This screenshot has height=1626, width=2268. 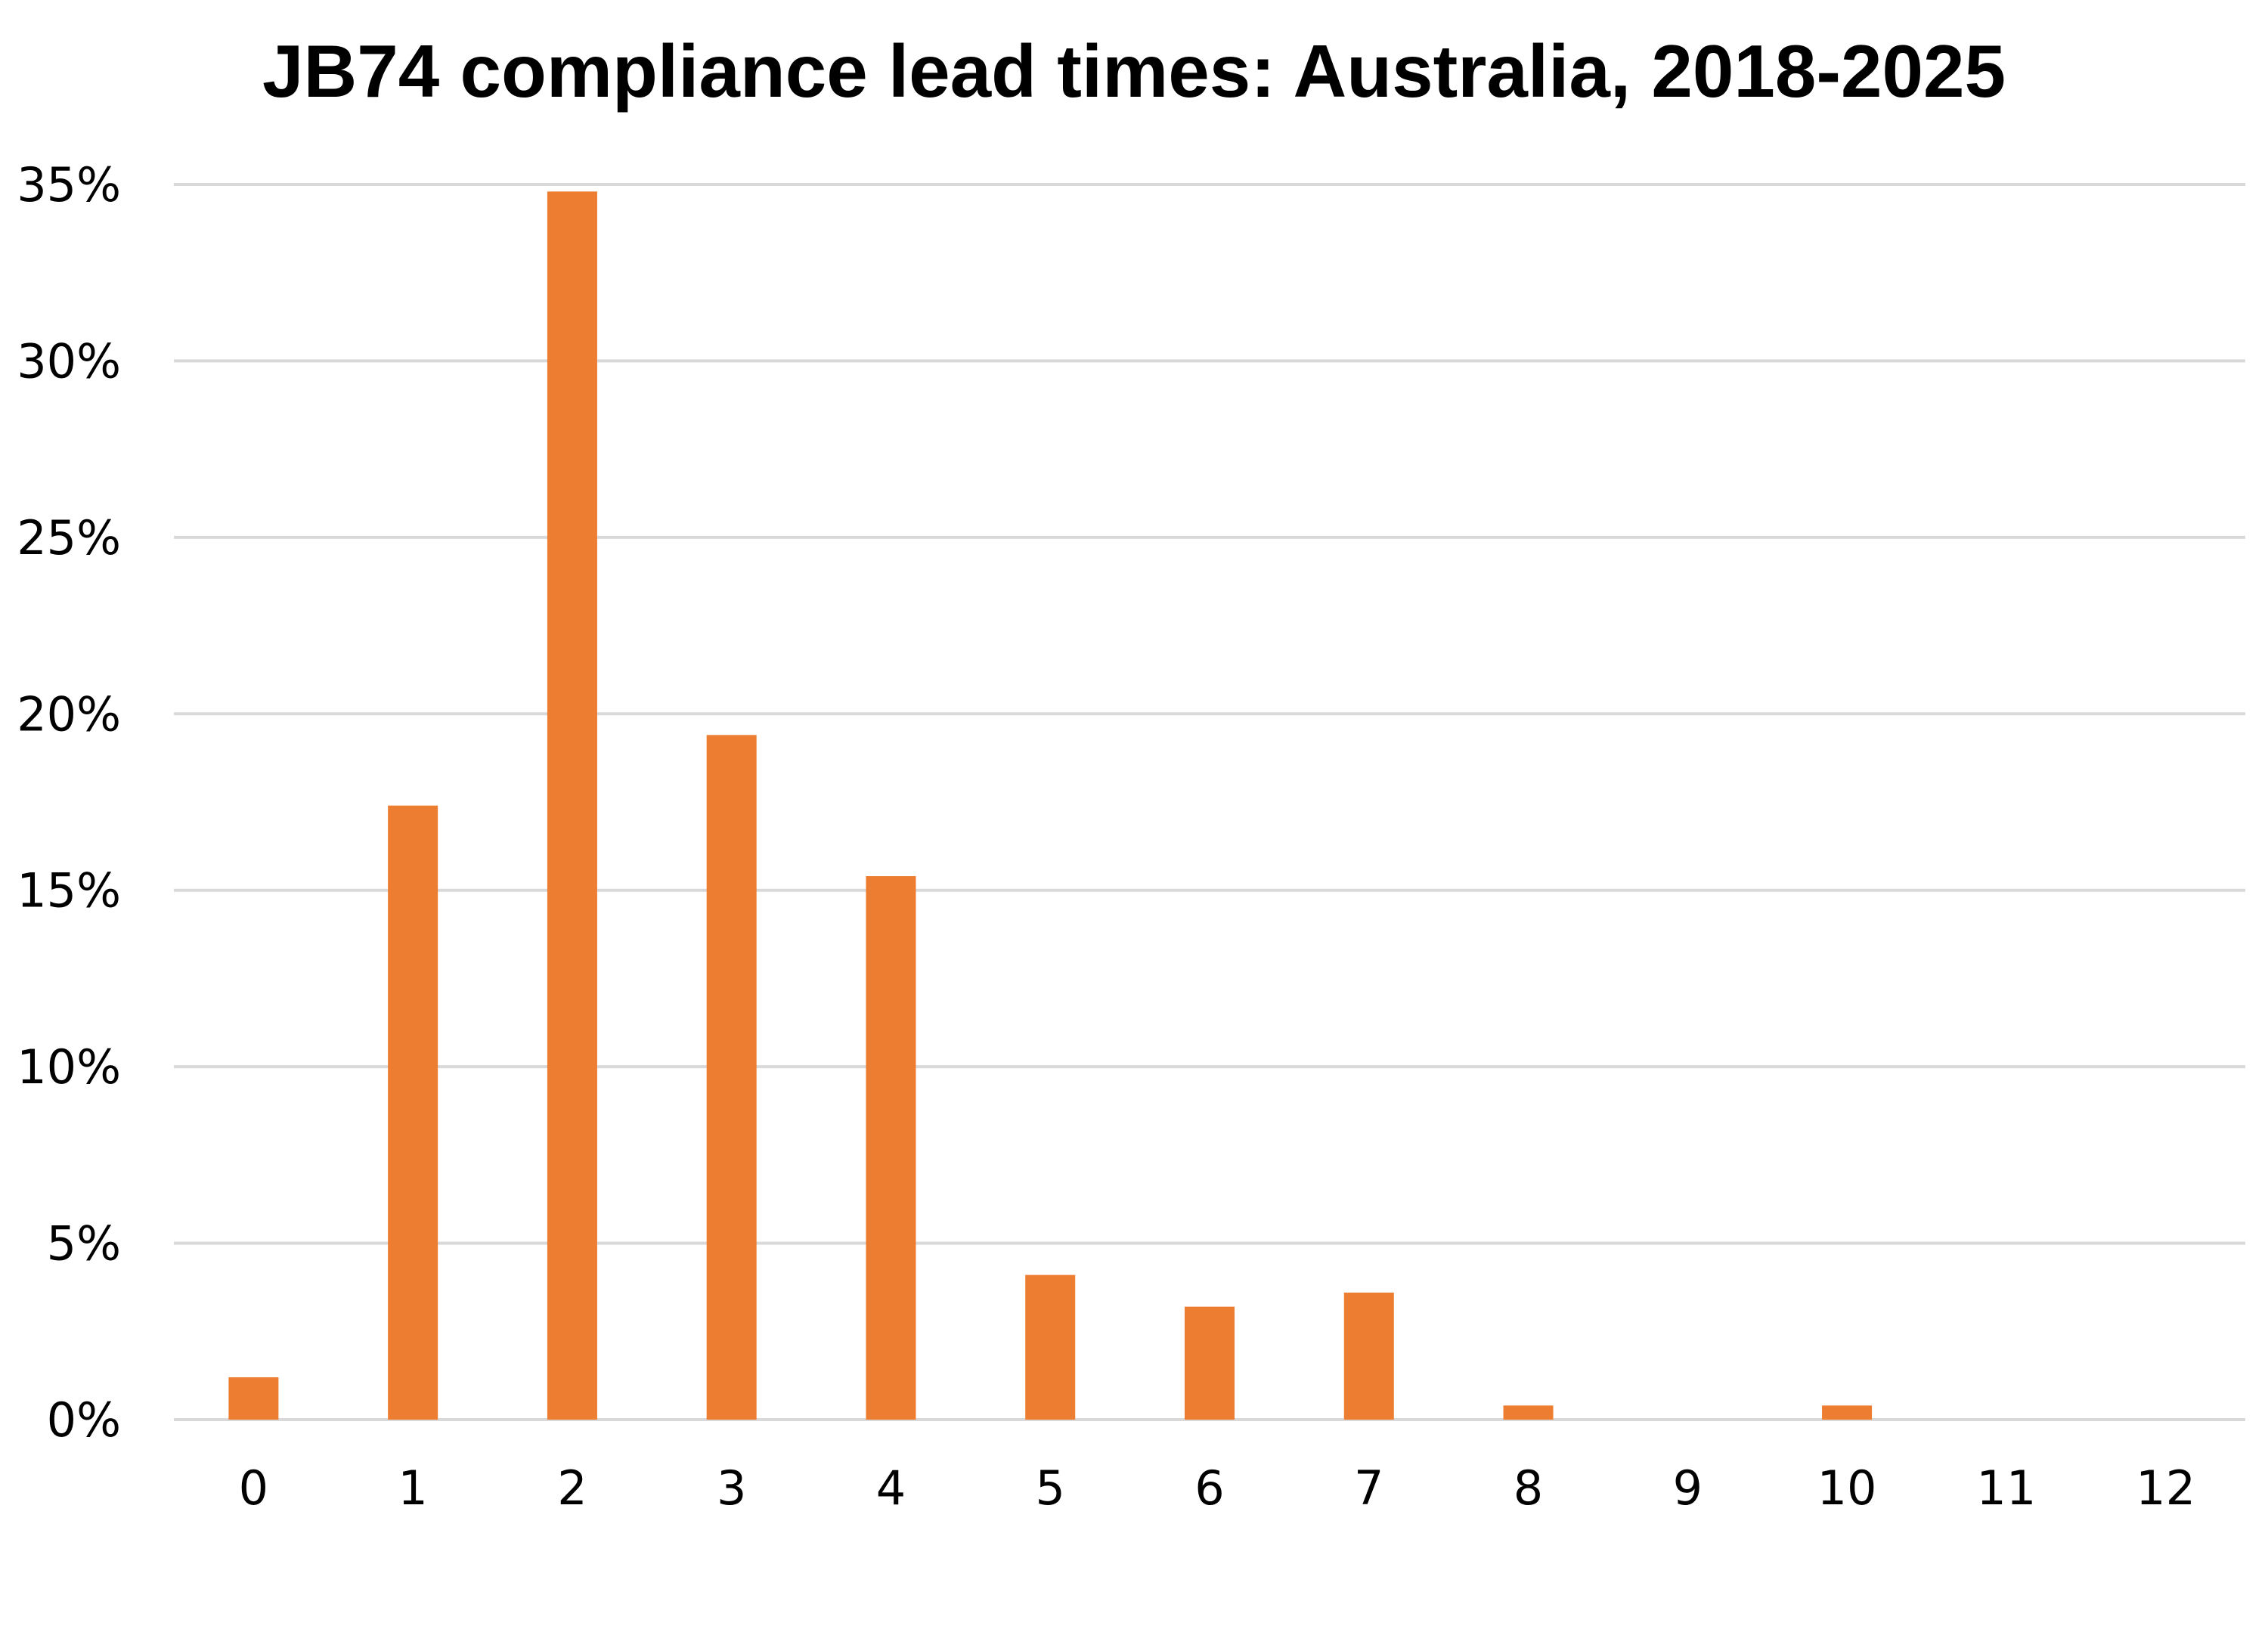 What do you see at coordinates (2166, 1488) in the screenshot?
I see `x-tick-label: 12` at bounding box center [2166, 1488].